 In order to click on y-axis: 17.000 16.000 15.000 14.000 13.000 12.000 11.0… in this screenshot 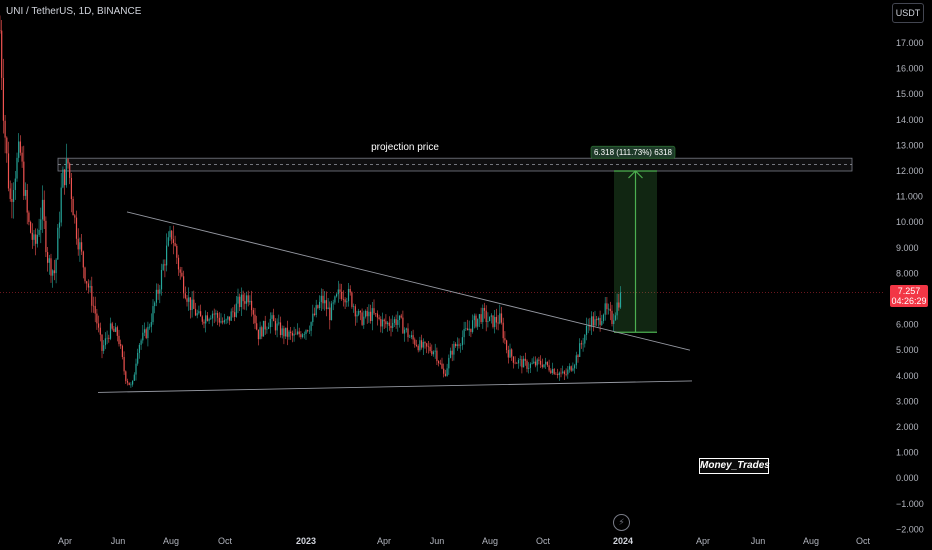, I will do `click(910, 286)`.